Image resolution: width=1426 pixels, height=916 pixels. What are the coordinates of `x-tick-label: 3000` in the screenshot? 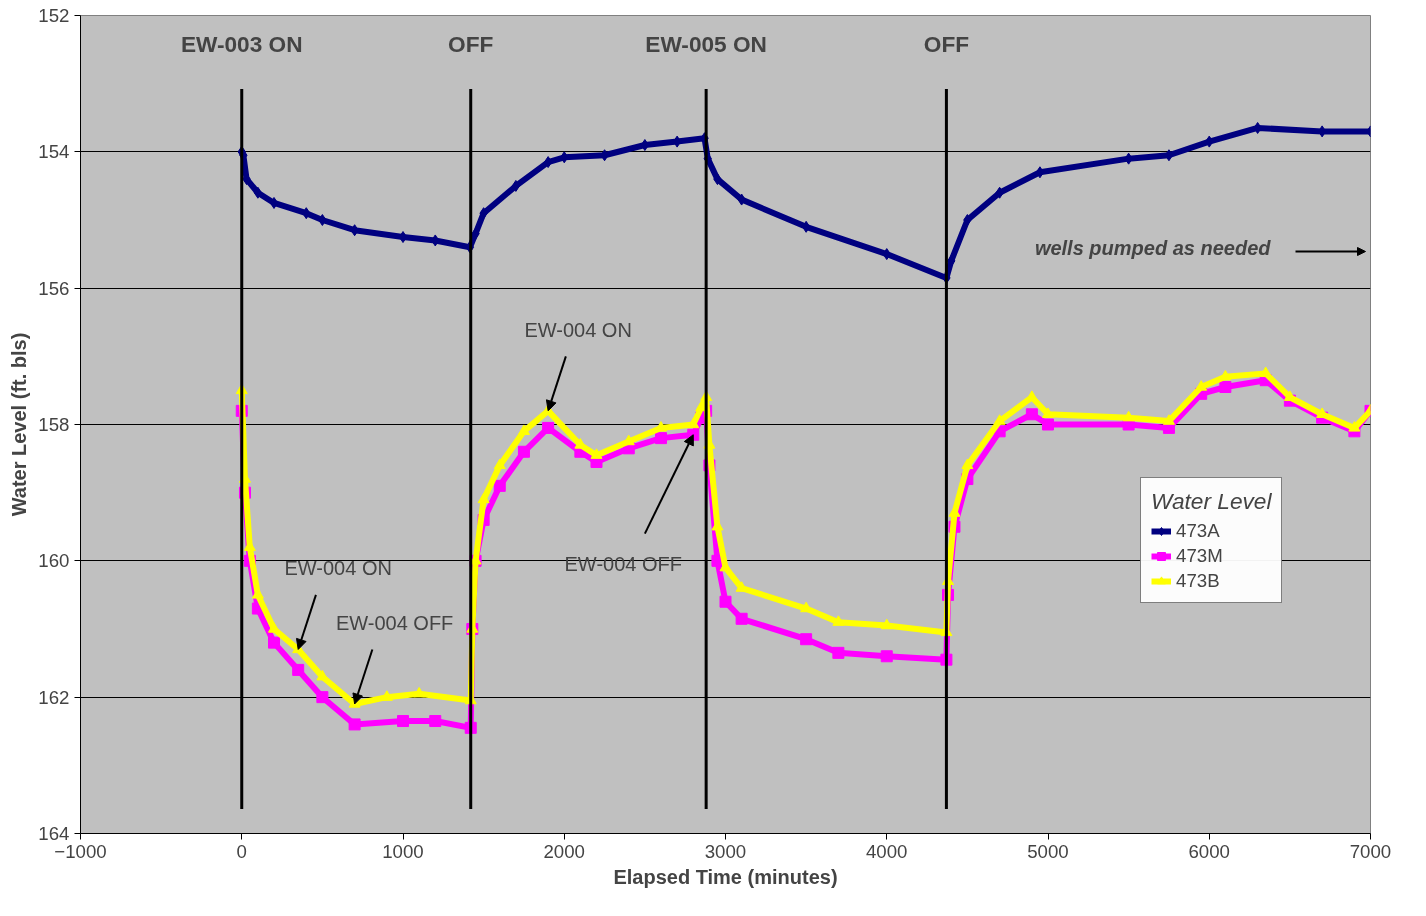 It's located at (725, 851).